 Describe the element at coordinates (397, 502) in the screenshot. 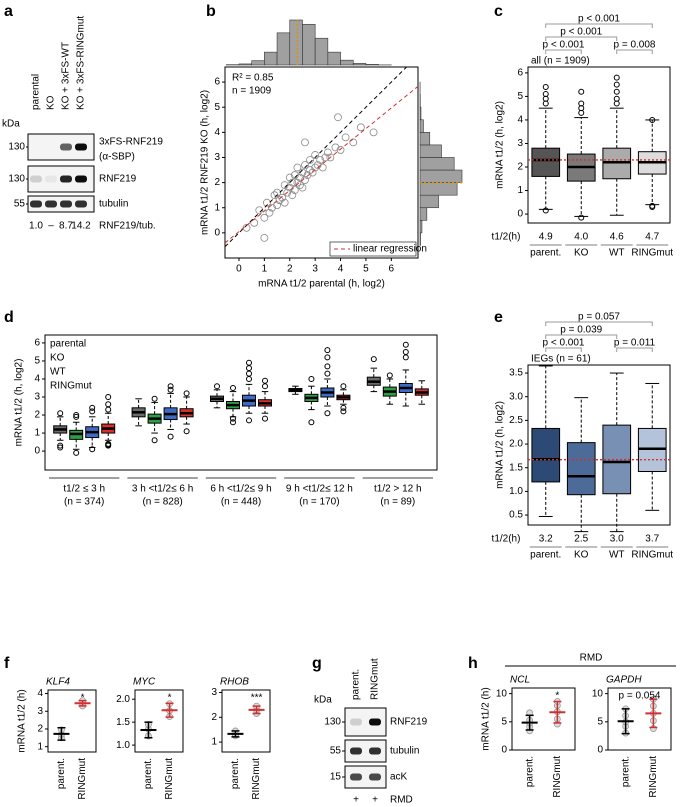

I see `group-n: (n = 89)` at that location.